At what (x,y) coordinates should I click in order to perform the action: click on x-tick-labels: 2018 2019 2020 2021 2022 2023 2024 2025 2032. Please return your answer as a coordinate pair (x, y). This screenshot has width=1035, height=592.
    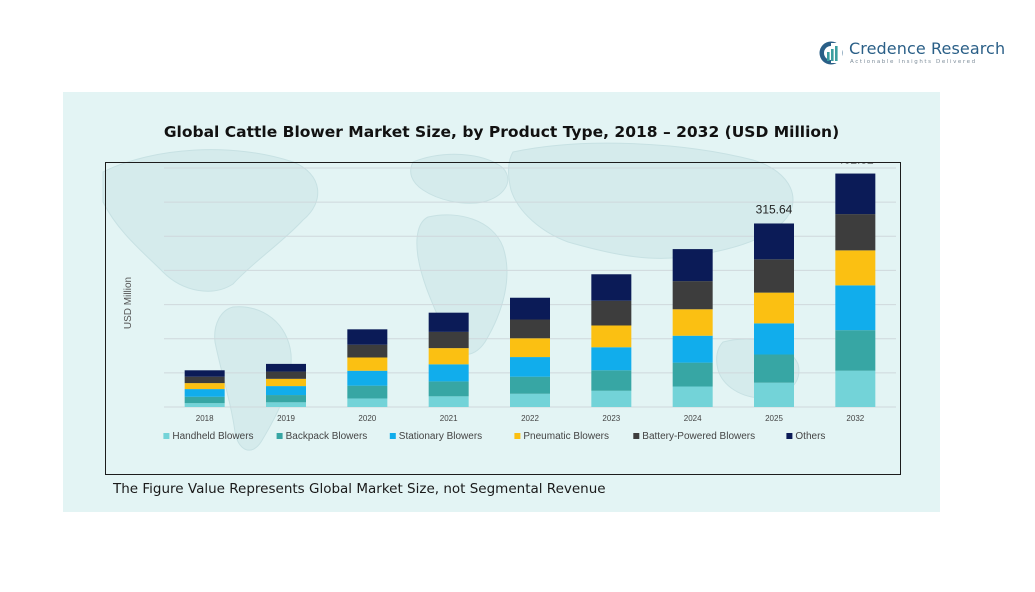
    Looking at the image, I should click on (530, 418).